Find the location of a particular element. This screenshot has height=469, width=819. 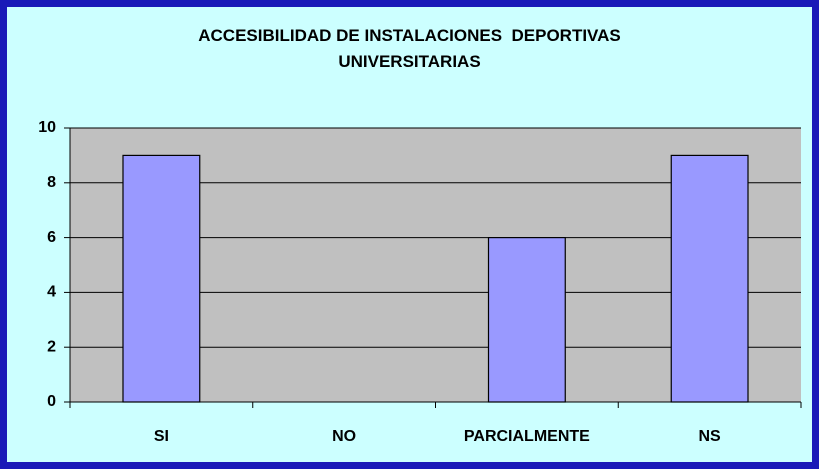

x-tick-label: SI is located at coordinates (161, 436).